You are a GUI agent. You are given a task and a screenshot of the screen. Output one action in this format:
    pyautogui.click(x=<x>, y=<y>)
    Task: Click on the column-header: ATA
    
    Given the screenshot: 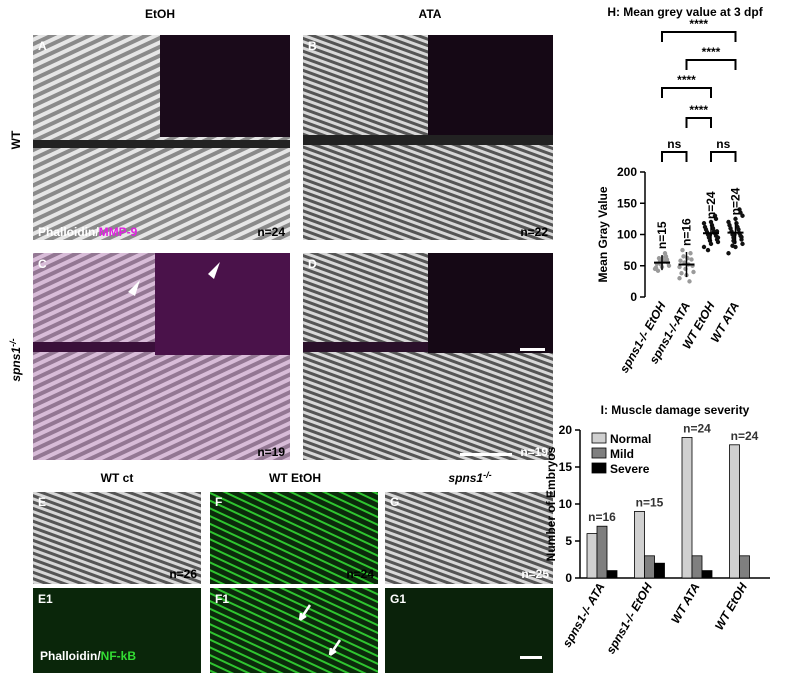 What is the action you would take?
    pyautogui.click(x=430, y=14)
    